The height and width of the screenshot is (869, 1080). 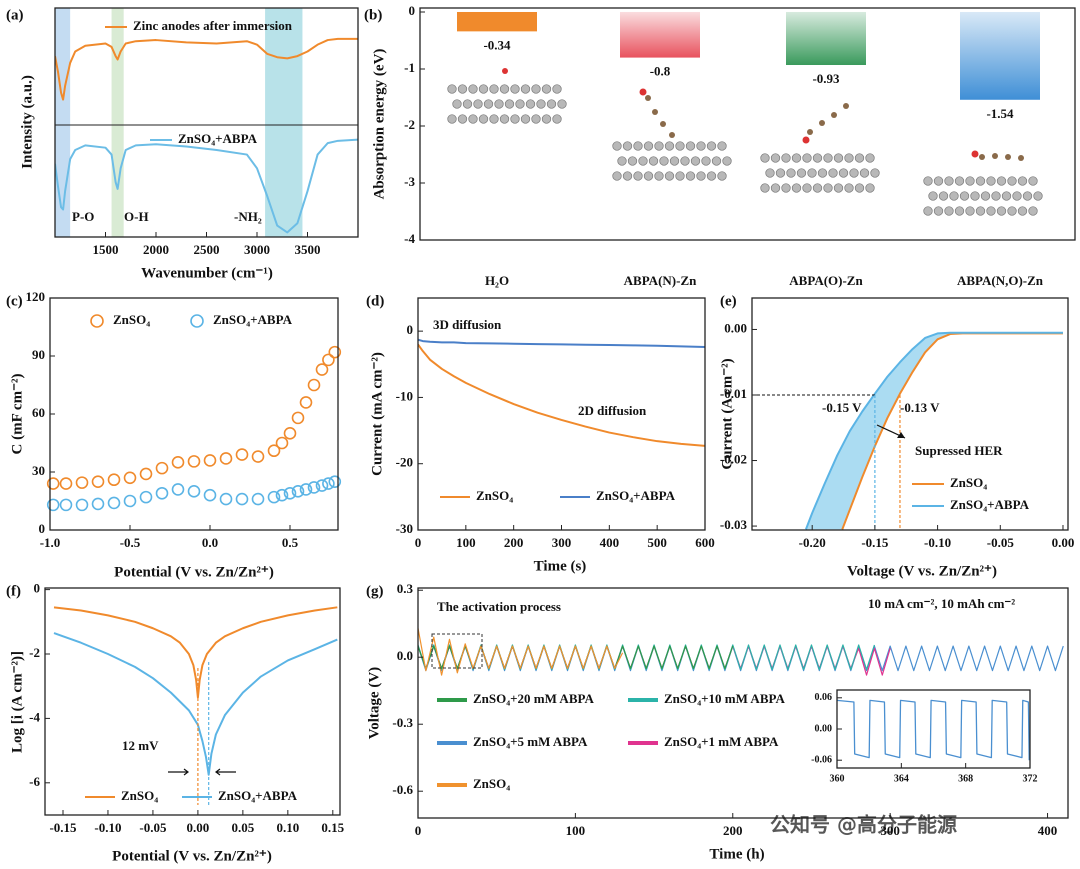 What do you see at coordinates (50, 542) in the screenshot?
I see `x-tick-label: -1.0` at bounding box center [50, 542].